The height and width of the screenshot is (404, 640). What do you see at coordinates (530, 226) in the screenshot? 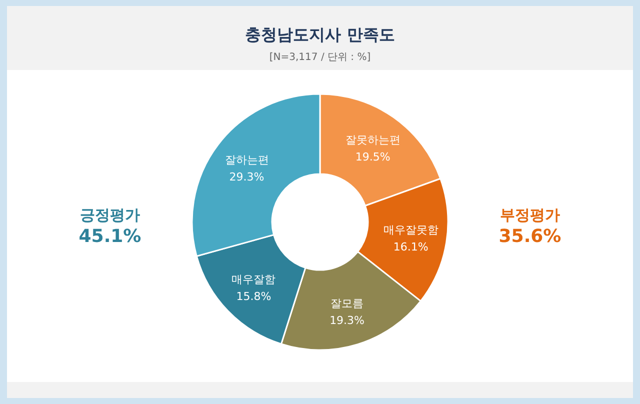
I see `text: 부정평가 35.6%` at bounding box center [530, 226].